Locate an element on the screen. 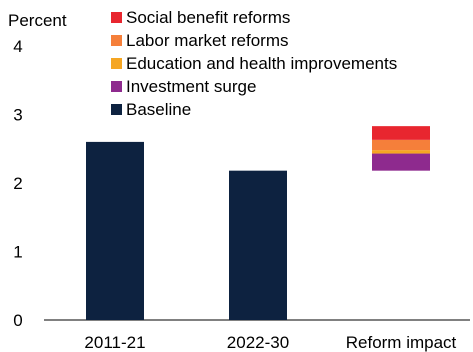 The image size is (473, 352). x-tick-label: 2022-30 is located at coordinates (258, 342).